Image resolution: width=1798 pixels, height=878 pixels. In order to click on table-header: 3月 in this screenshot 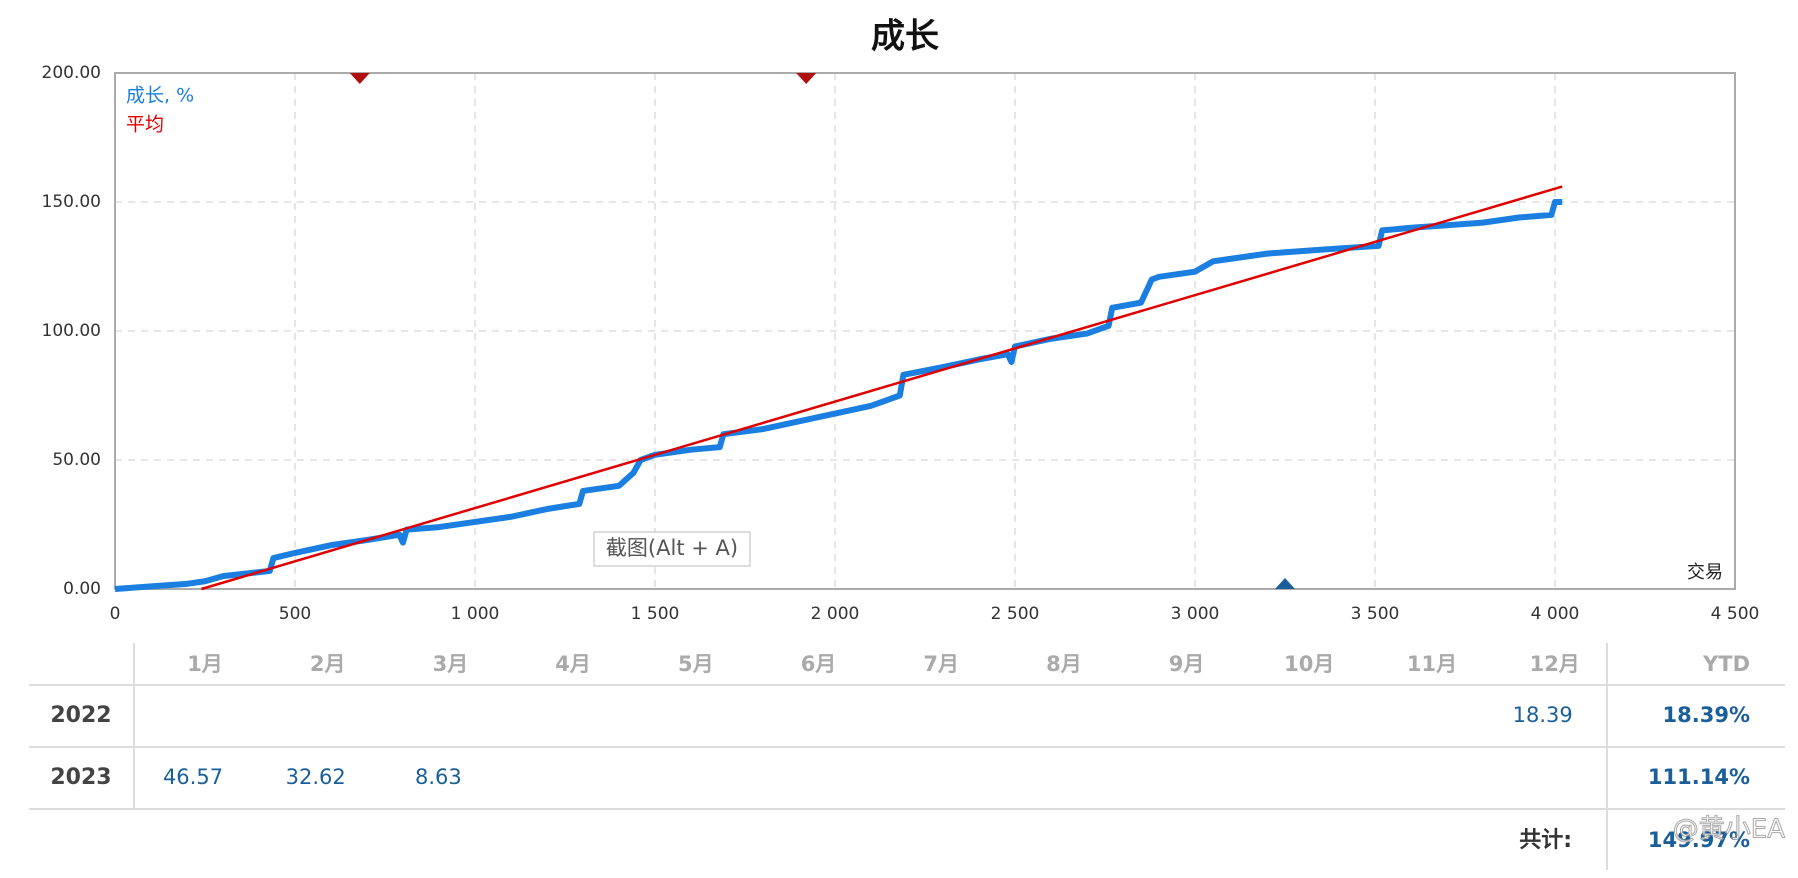, I will do `click(451, 664)`.